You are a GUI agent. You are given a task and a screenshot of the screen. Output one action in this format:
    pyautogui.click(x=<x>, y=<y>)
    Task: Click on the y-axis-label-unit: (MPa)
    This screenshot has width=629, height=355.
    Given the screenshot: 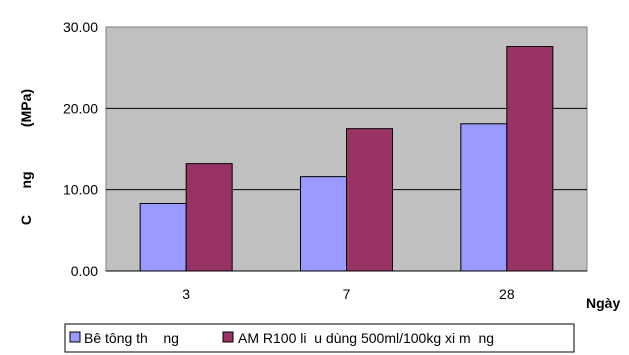 What is the action you would take?
    pyautogui.click(x=26, y=108)
    